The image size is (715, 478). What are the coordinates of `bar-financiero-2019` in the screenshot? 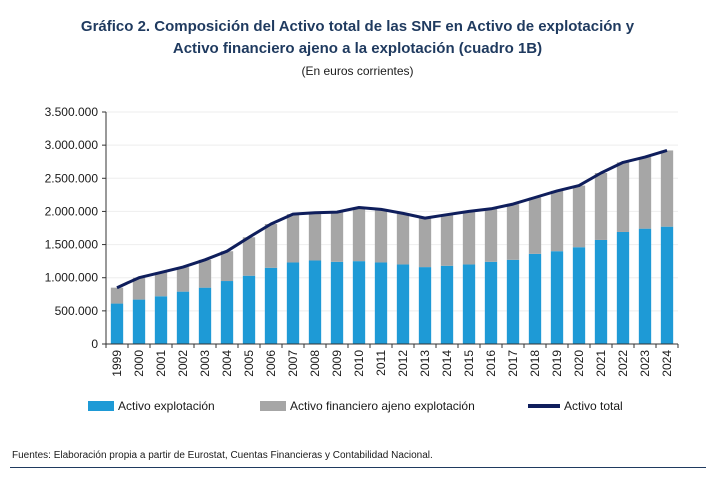 It's located at (557, 221).